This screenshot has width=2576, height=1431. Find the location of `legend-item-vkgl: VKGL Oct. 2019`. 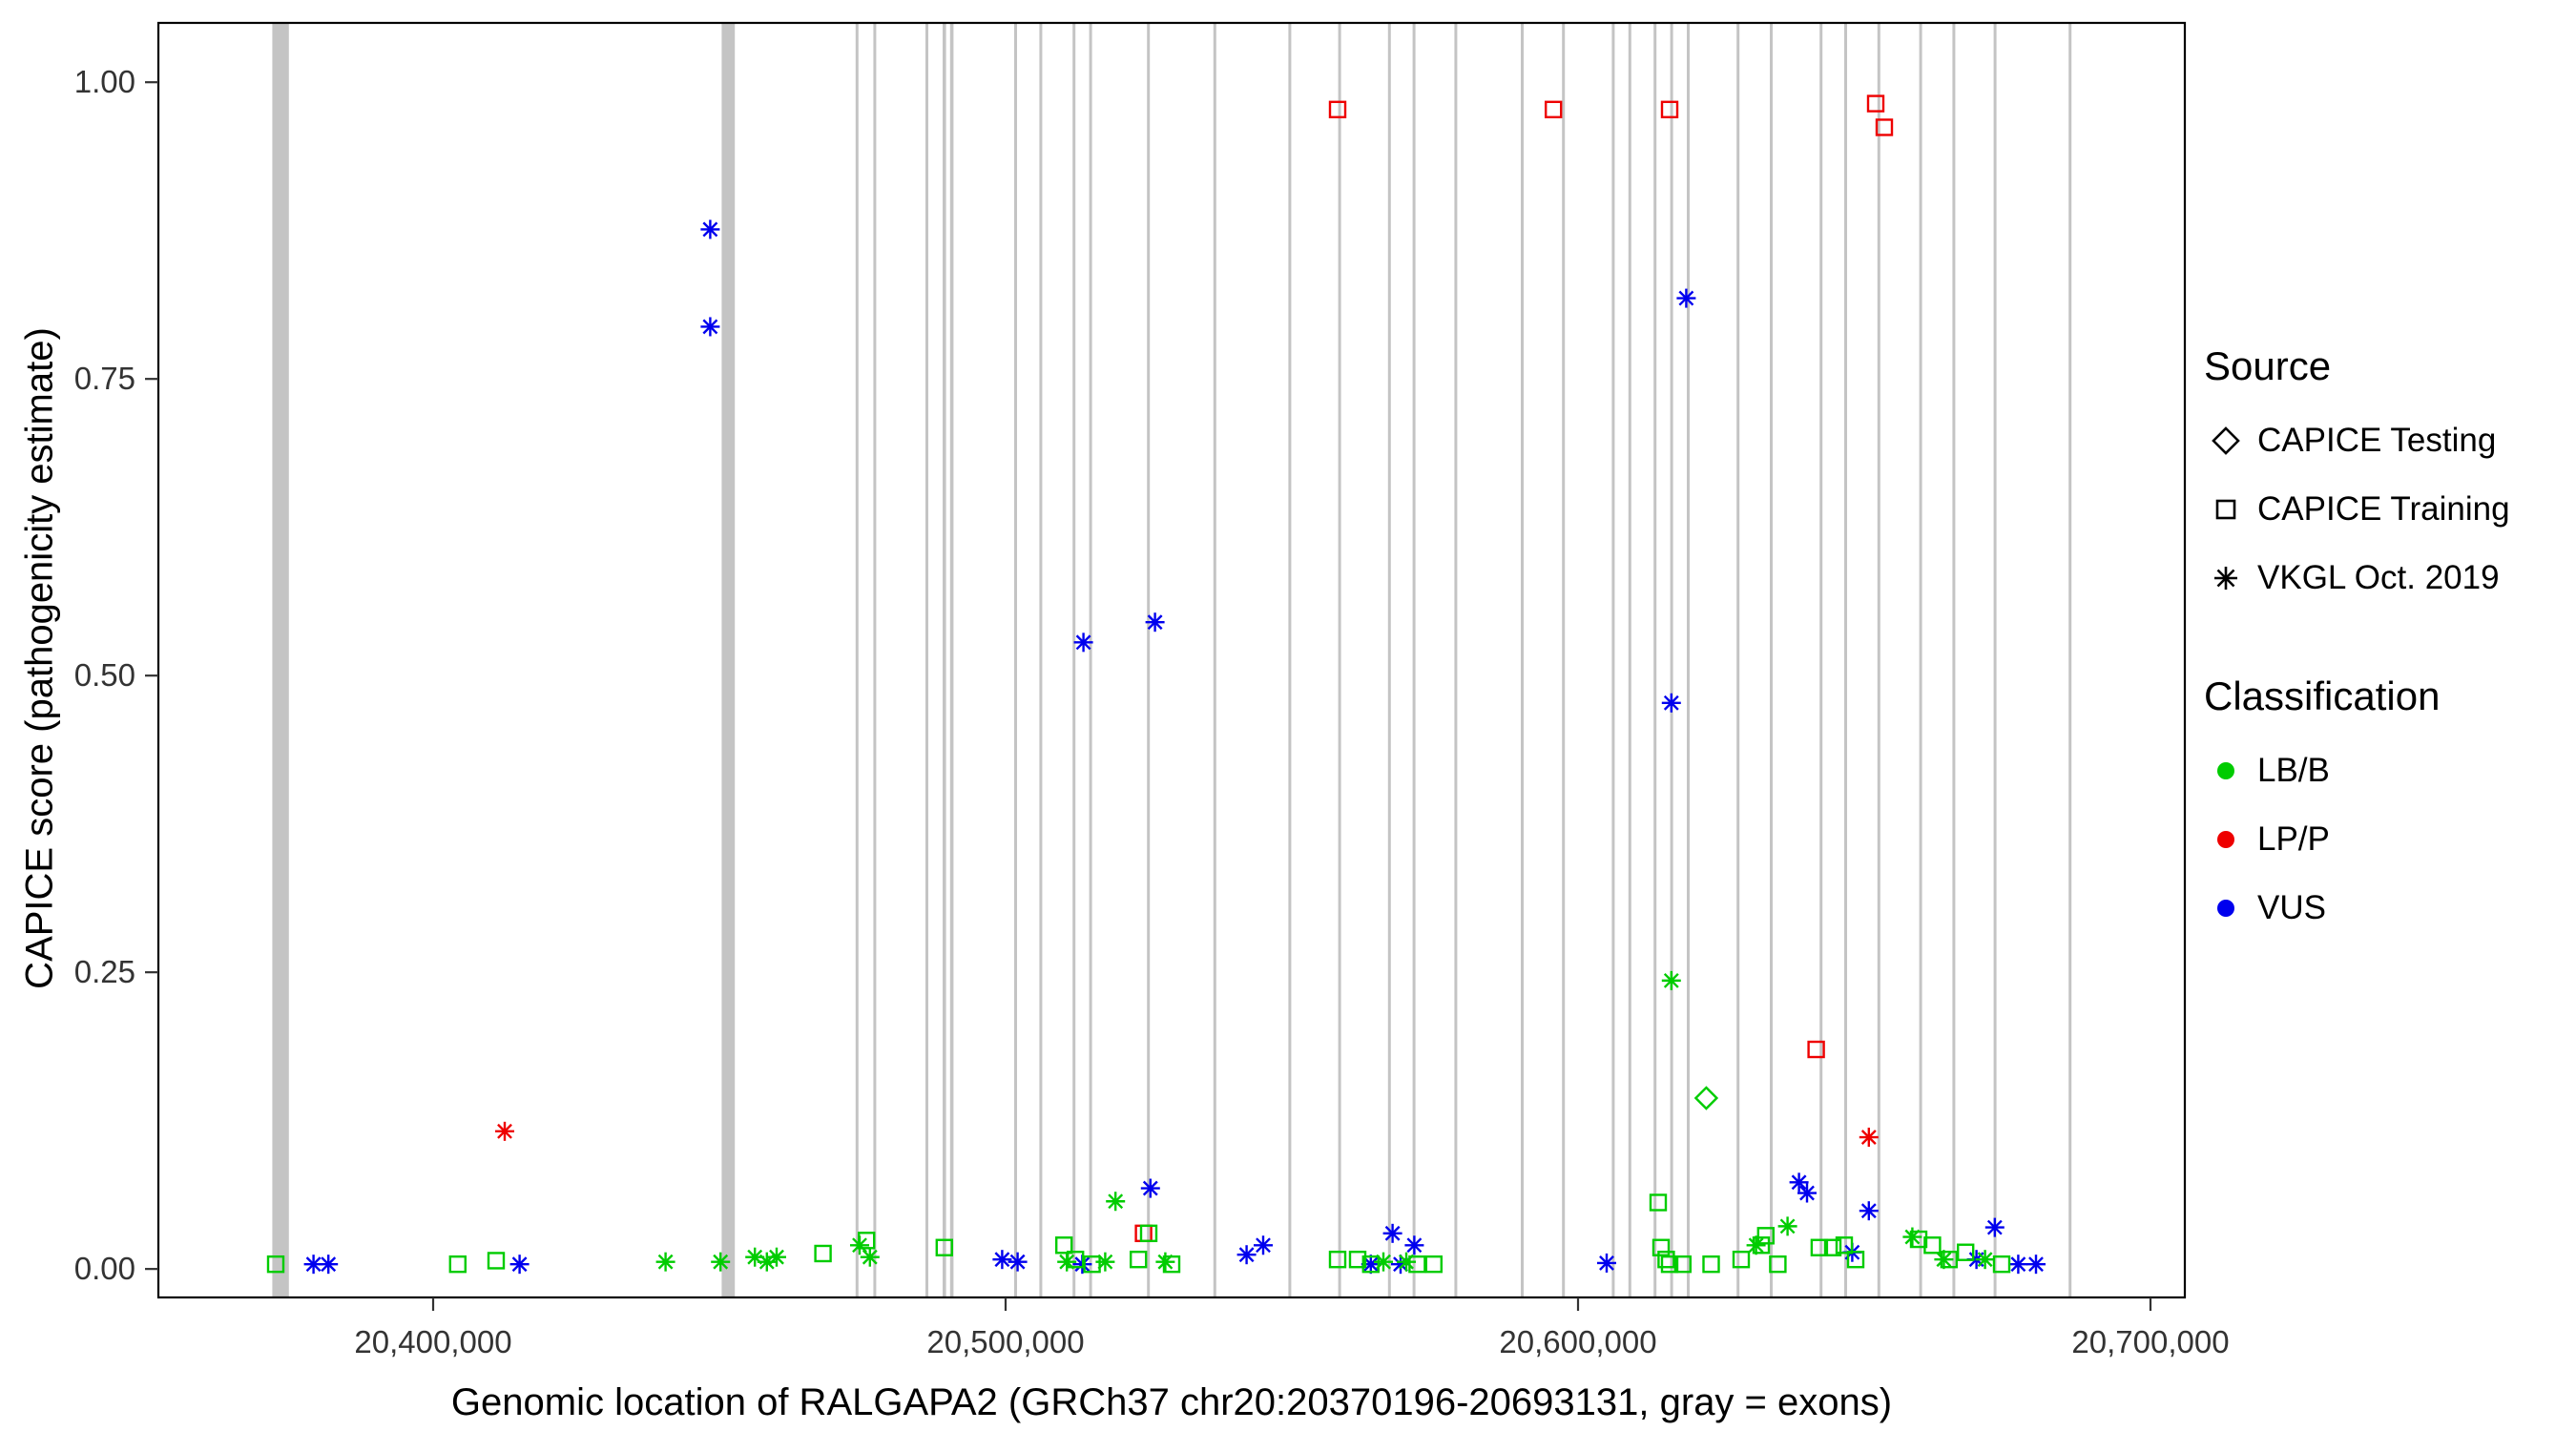

legend-item-vkgl: VKGL Oct. 2019 is located at coordinates (2385, 578).